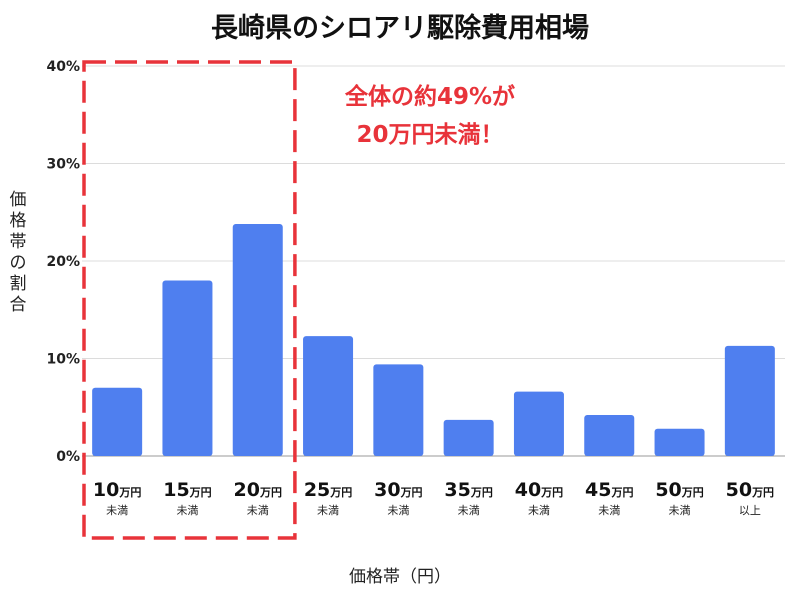 Image resolution: width=800 pixels, height=600 pixels. I want to click on x-tick-label: 10万円, so click(117, 490).